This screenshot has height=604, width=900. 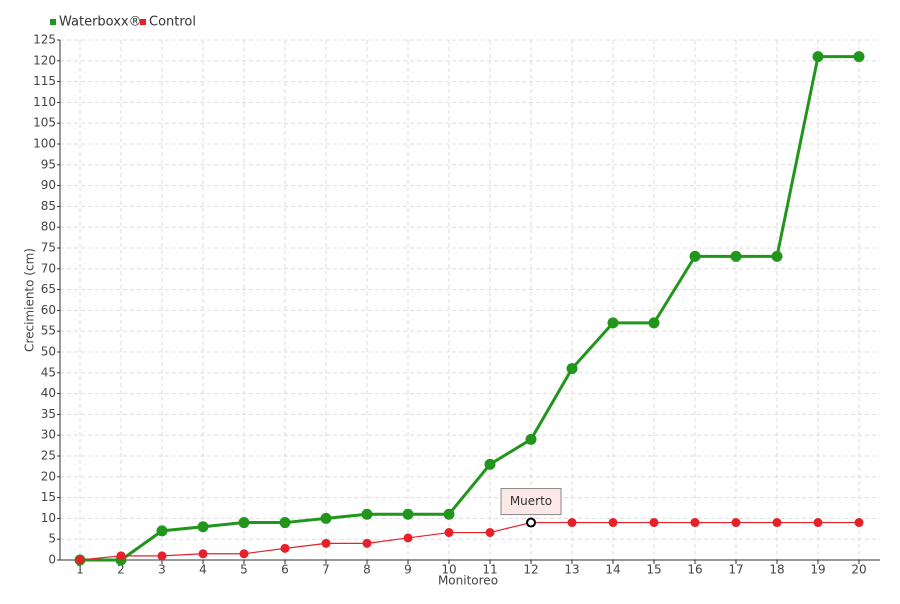 I want to click on x-tick-label: 12, so click(x=530, y=570).